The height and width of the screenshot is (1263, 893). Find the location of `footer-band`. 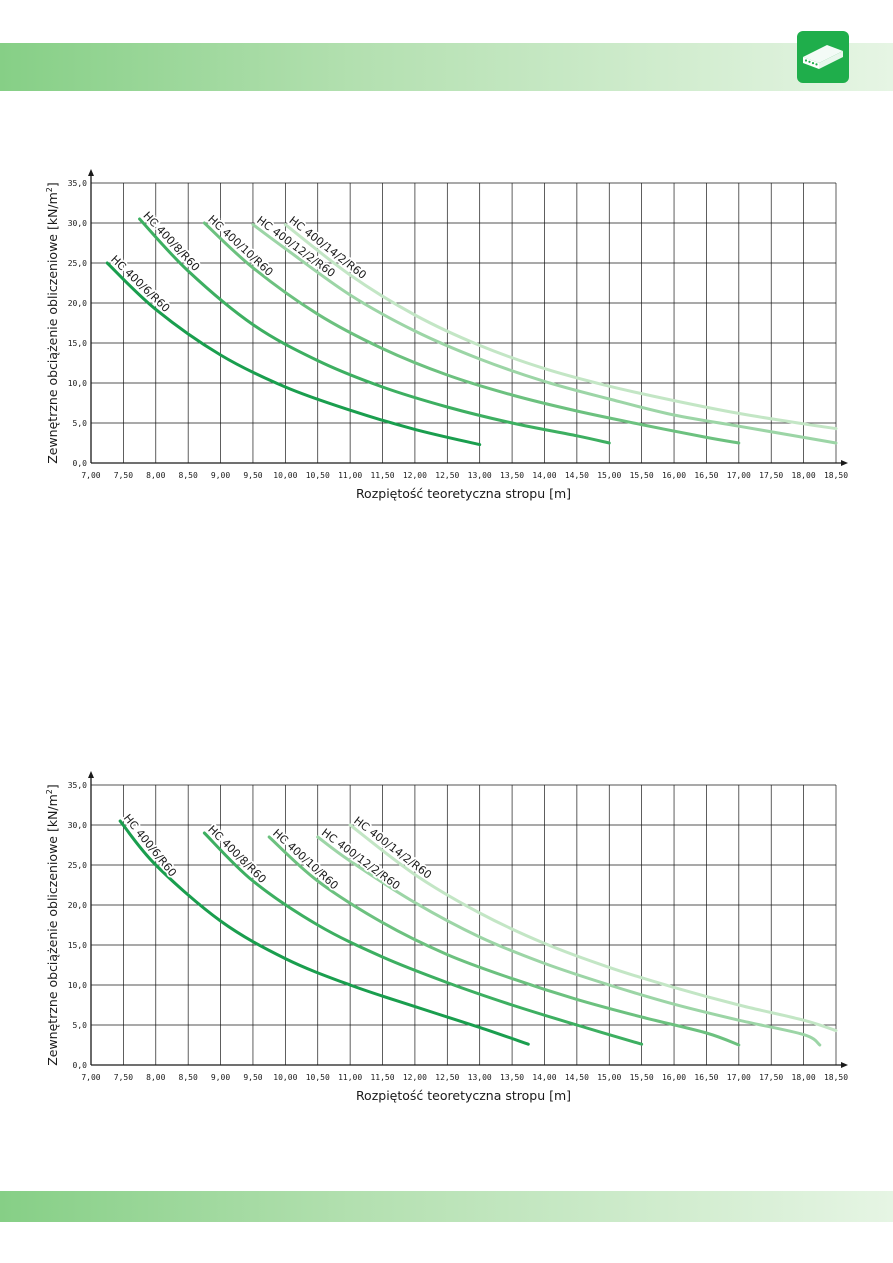

footer-band is located at coordinates (446, 1206).